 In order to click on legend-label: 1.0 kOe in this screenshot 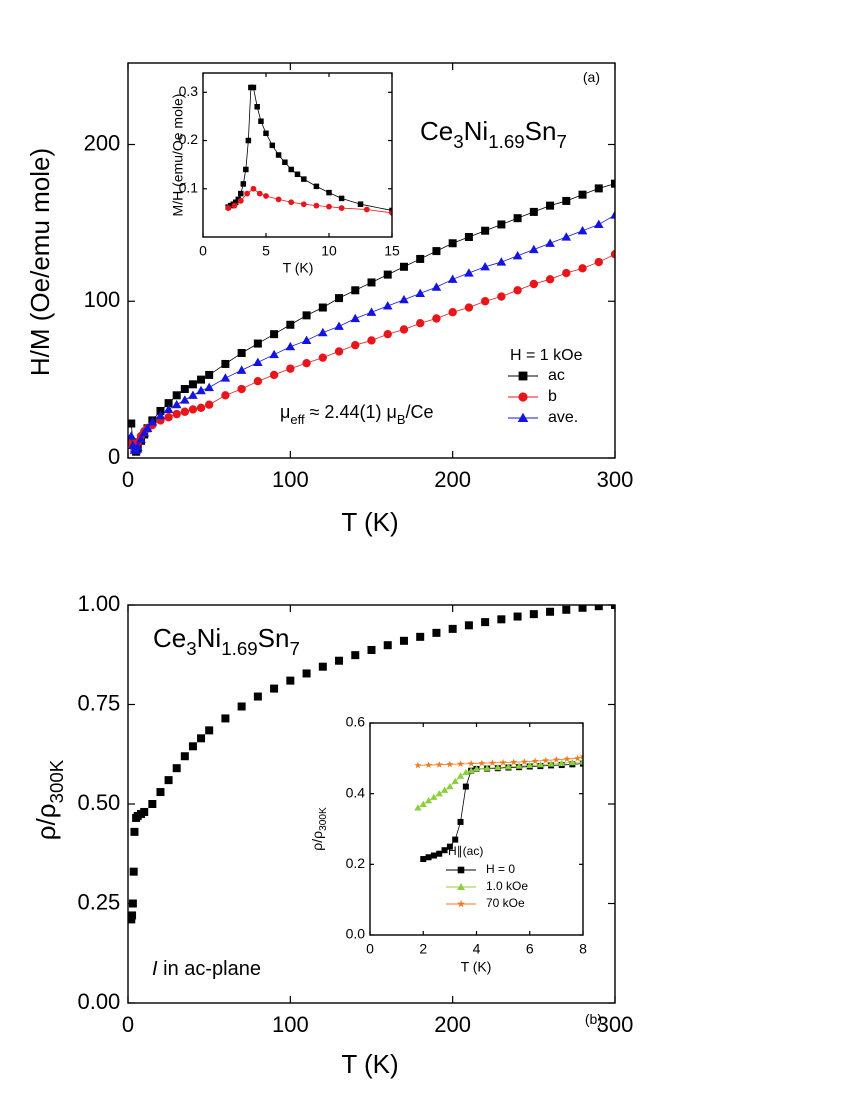, I will do `click(507, 886)`.